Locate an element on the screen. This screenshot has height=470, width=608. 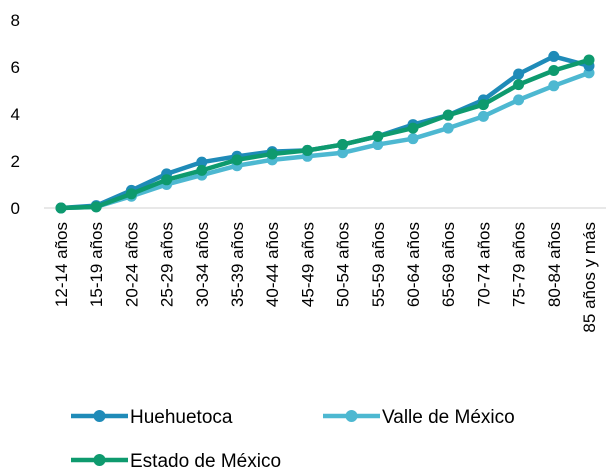
x-tick-label: 70-74 años is located at coordinates (483, 264).